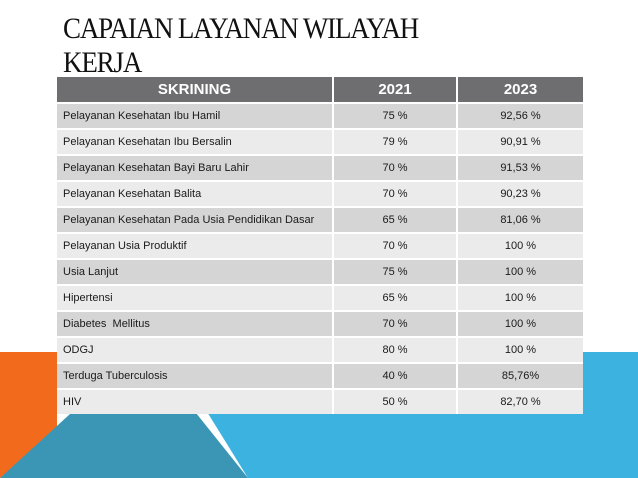  I want to click on table-row: Terduga Tuberculosis 40 % 85,76%, so click(320, 375).